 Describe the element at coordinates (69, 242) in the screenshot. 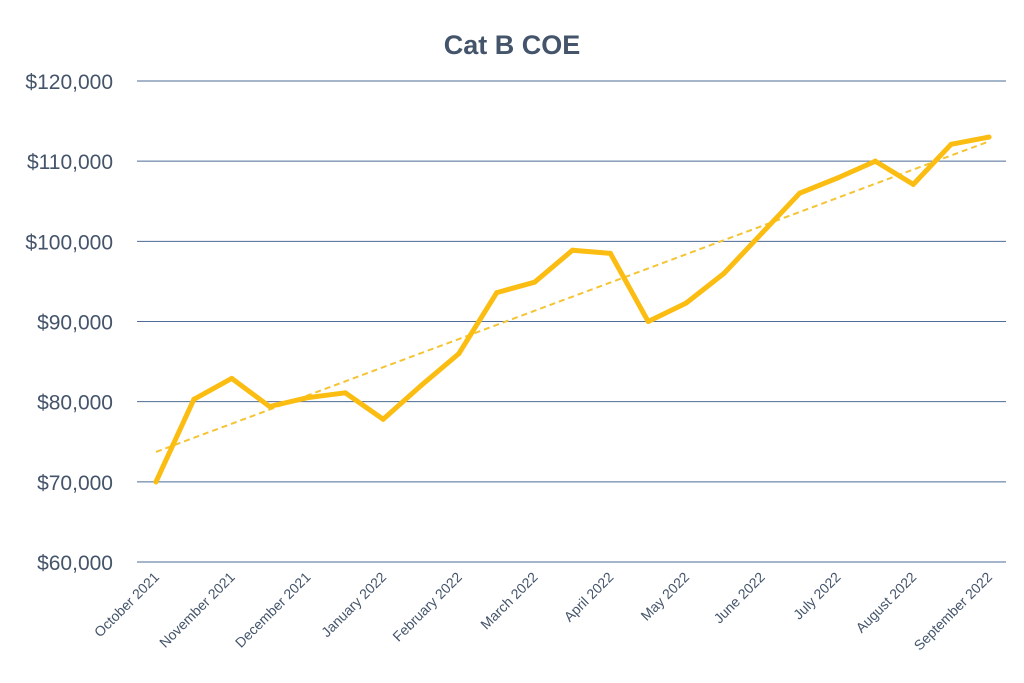

I see `y-tick-label: $100,000` at that location.